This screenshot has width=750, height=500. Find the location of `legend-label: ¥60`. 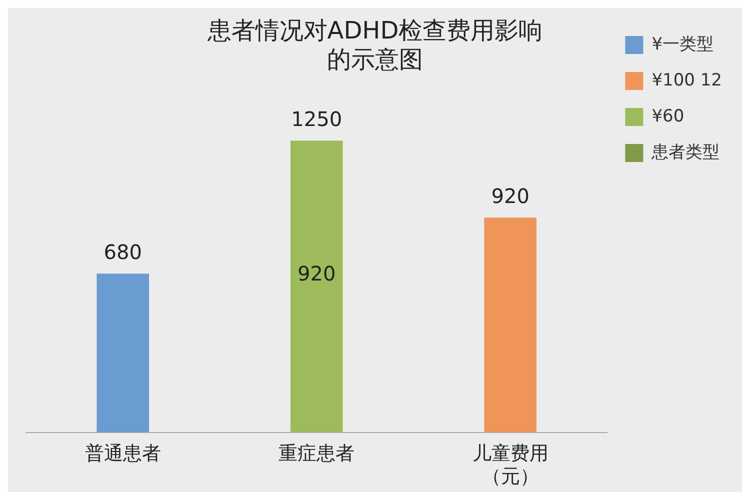

legend-label: ¥60 is located at coordinates (668, 116).